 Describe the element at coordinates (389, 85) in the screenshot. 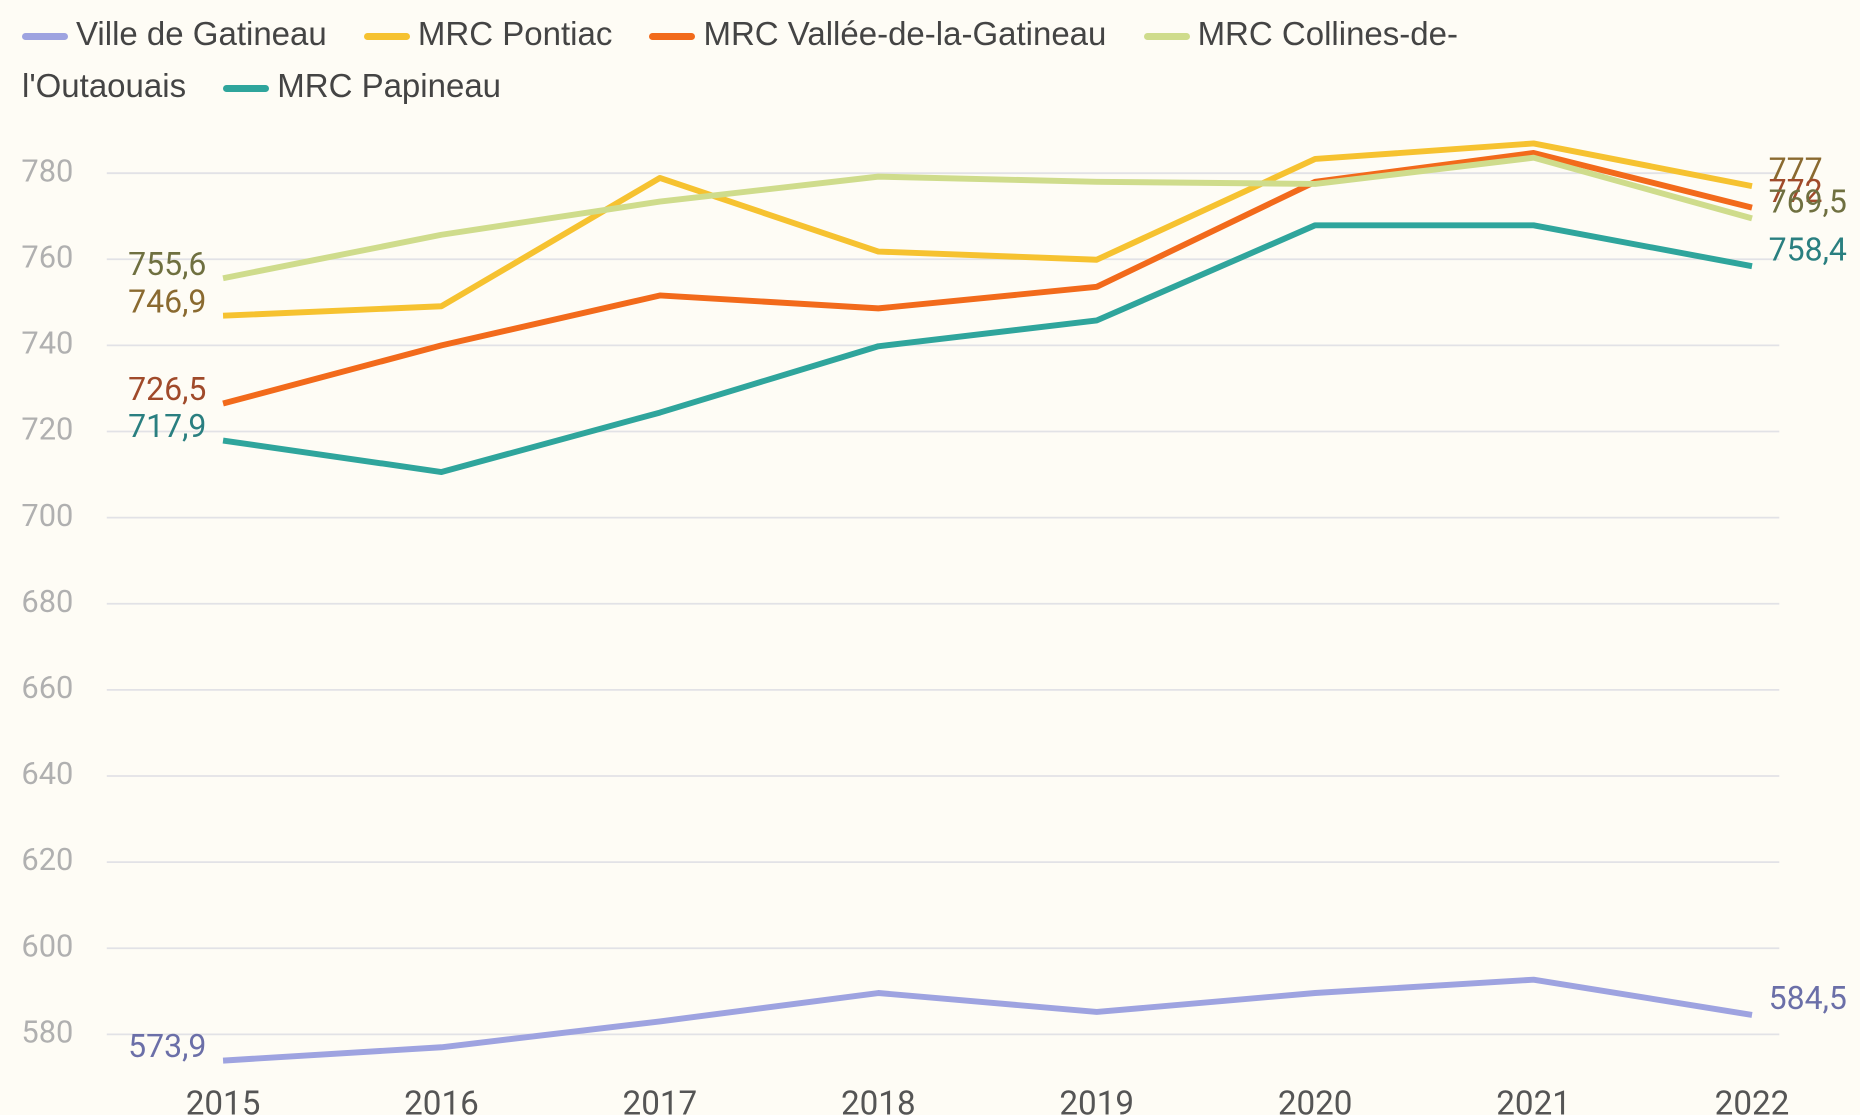

I see `legend-label: MRC Papineau` at that location.